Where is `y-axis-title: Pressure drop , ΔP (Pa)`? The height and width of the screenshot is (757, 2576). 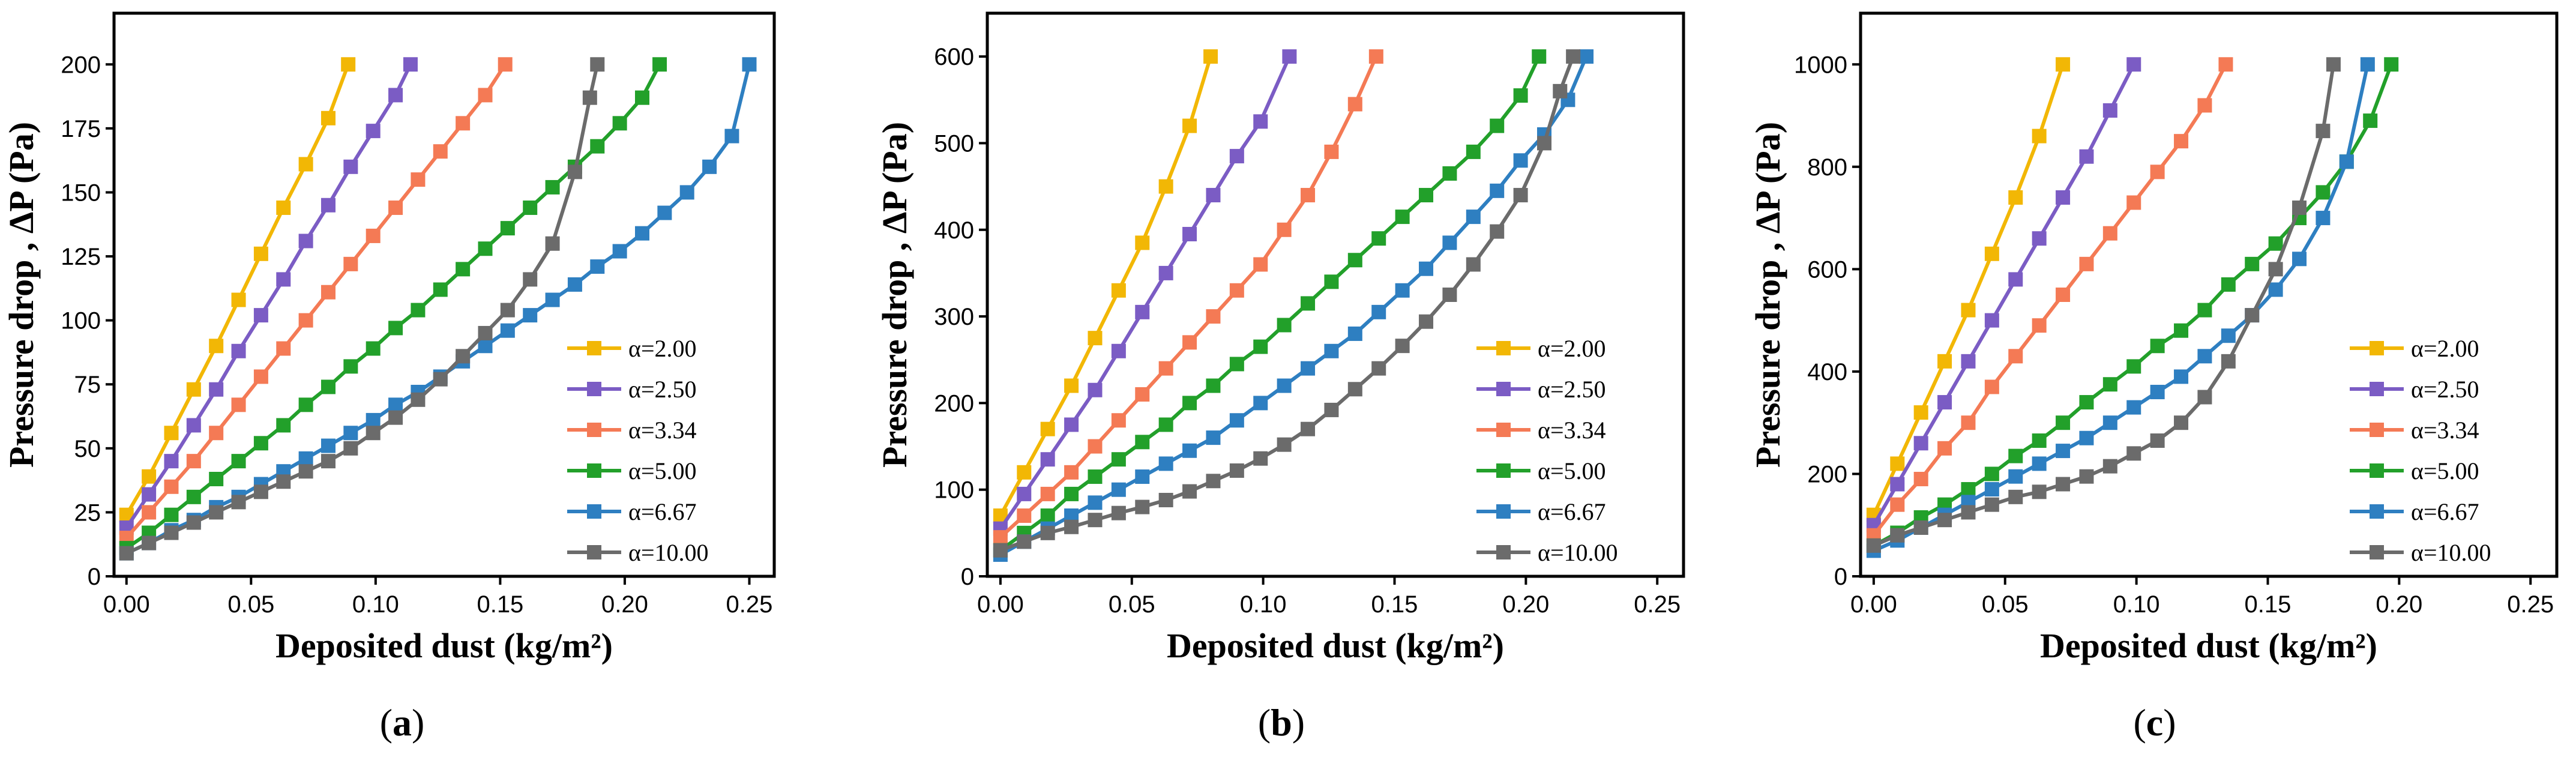
y-axis-title: Pressure drop , ΔP (Pa) is located at coordinates (21, 295).